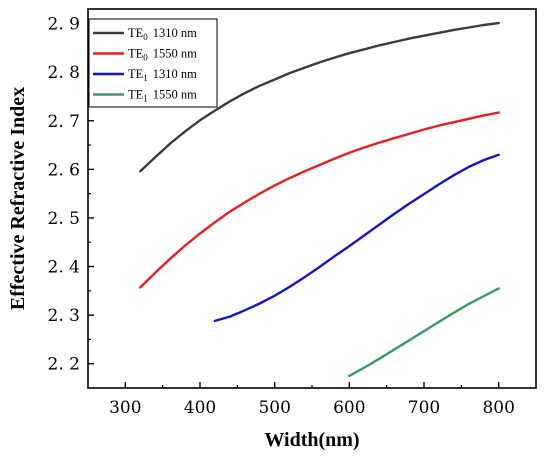  What do you see at coordinates (162, 55) in the screenshot?
I see `legend-label-2: TE0 1550 nm` at bounding box center [162, 55].